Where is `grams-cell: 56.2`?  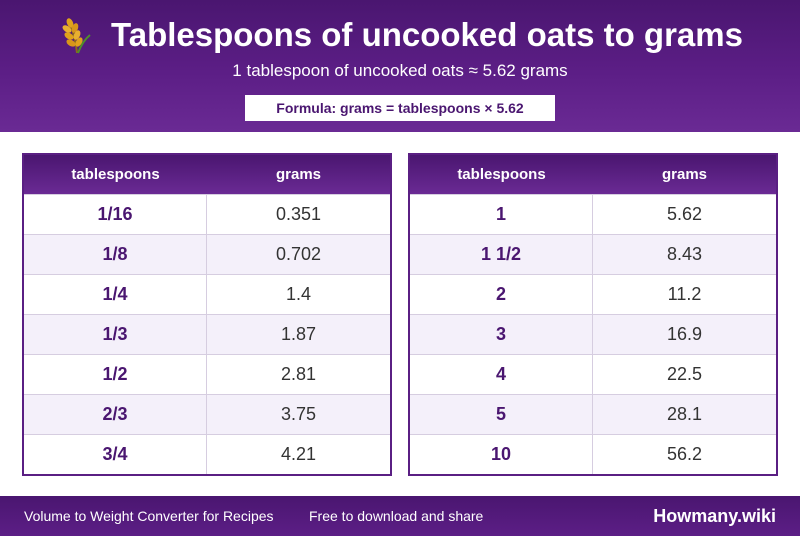 grams-cell: 56.2 is located at coordinates (684, 454).